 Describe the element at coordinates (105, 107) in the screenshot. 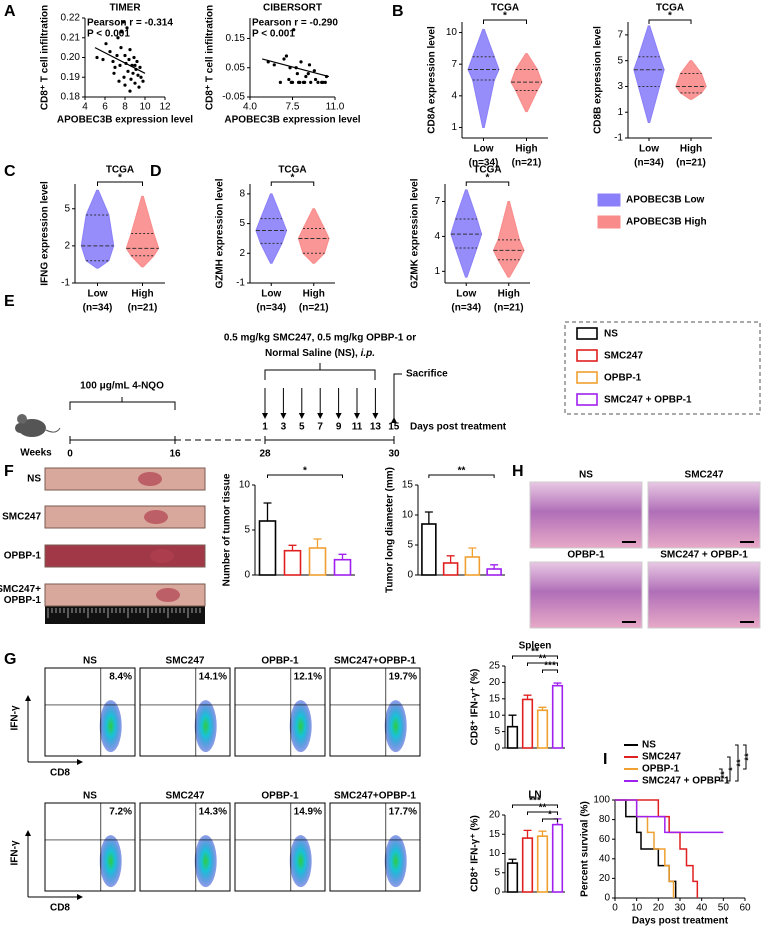

I see `x-tick-label: 6` at that location.